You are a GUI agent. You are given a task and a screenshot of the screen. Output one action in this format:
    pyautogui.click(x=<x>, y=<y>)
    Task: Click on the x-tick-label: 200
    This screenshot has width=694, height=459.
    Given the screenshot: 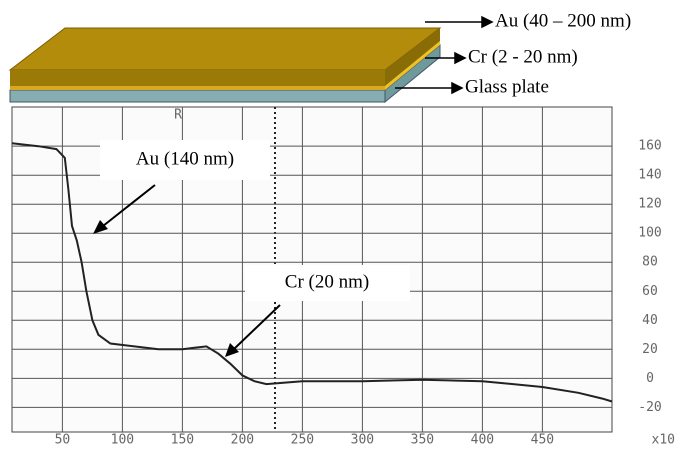 What is the action you would take?
    pyautogui.click(x=242, y=440)
    